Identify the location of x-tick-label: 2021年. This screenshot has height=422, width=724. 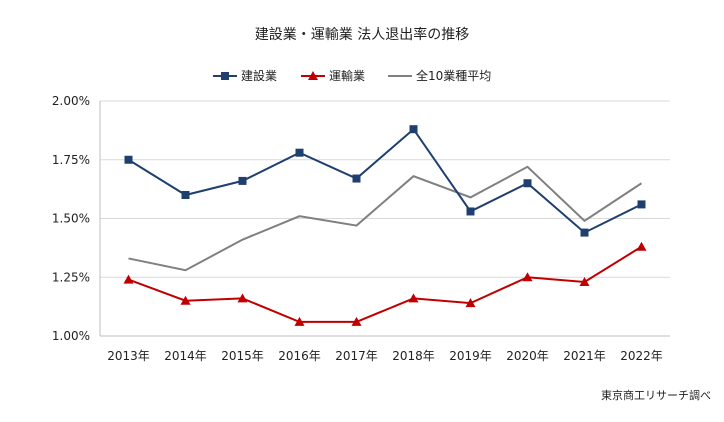
(584, 356).